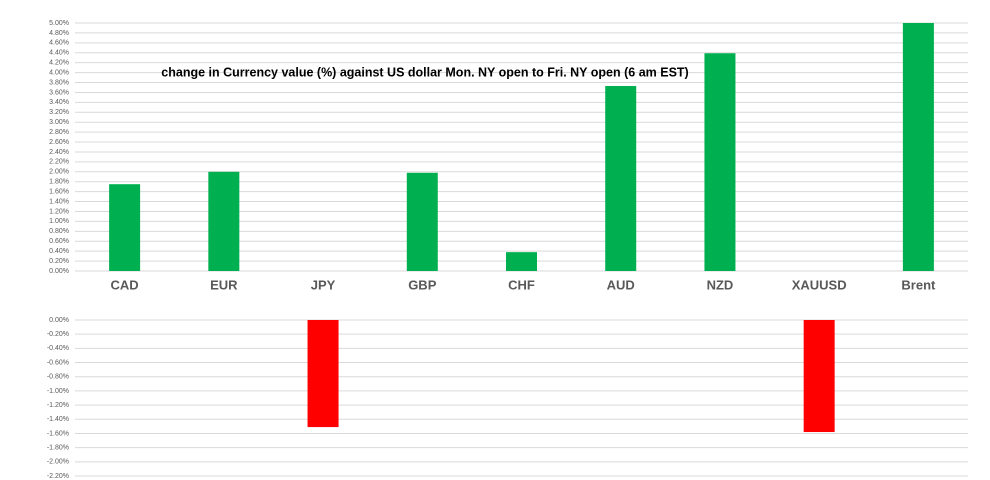 This screenshot has width=990, height=480. I want to click on x-tick-label: Brent, so click(918, 284).